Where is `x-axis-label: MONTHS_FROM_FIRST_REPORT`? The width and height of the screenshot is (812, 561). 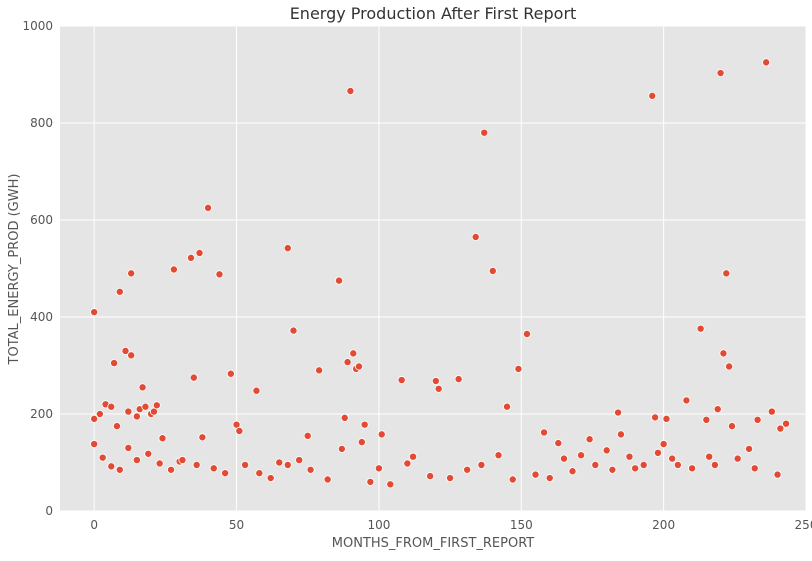
x-axis-label: MONTHS_FROM_FIRST_REPORT is located at coordinates (433, 543).